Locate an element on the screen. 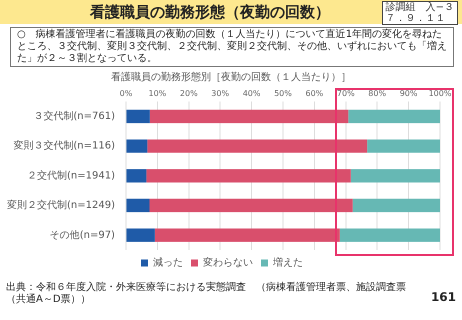  y-tick-label: その他(n=97) is located at coordinates (83, 234).